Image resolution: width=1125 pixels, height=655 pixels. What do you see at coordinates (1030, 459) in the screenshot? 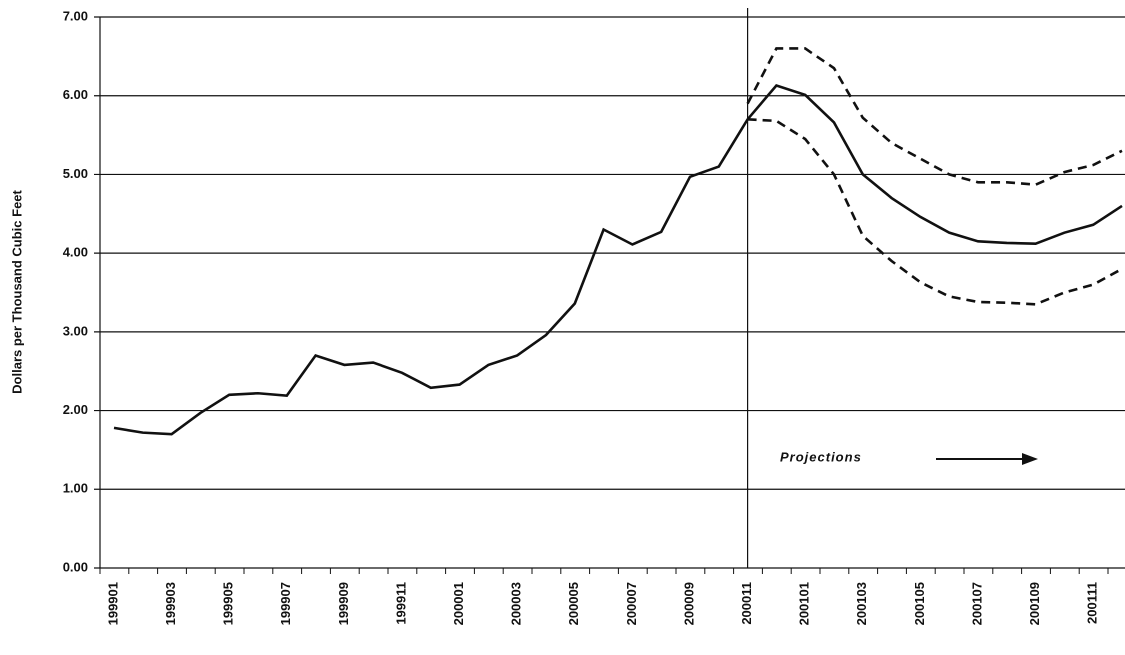
I see `annotation-arrowhead` at bounding box center [1030, 459].